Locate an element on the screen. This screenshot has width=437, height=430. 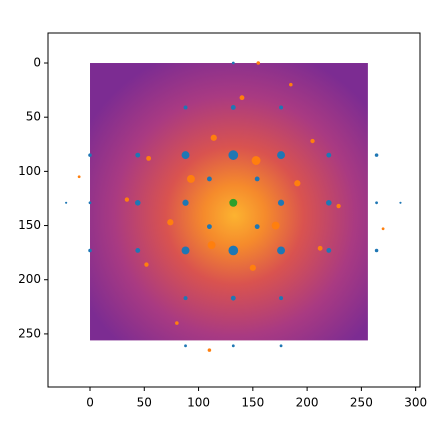
x-tick-label: 0 is located at coordinates (90, 403).